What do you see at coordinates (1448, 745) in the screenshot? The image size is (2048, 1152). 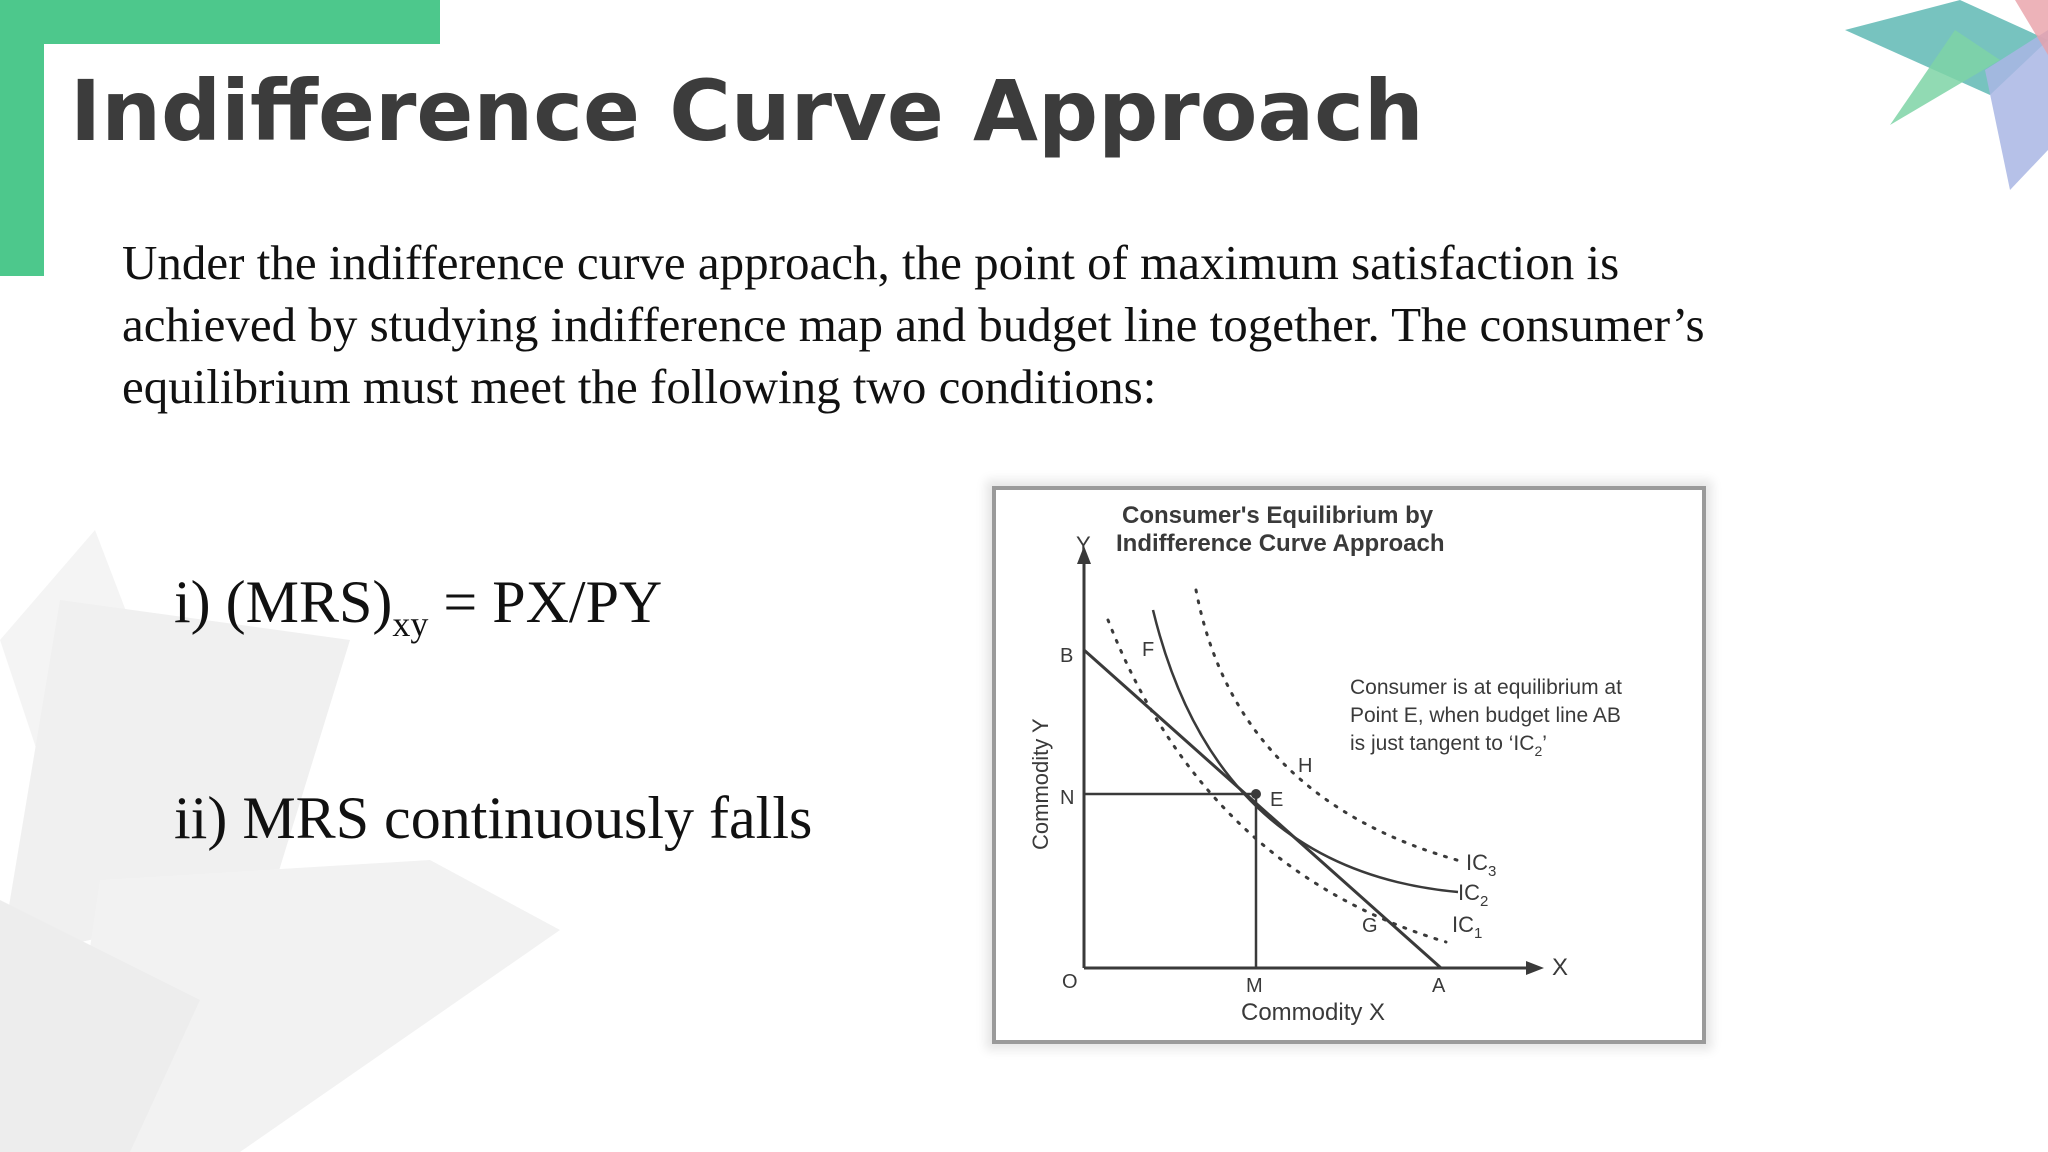 I see `annotation-line3: is just tangent to ‘IC2’` at bounding box center [1448, 745].